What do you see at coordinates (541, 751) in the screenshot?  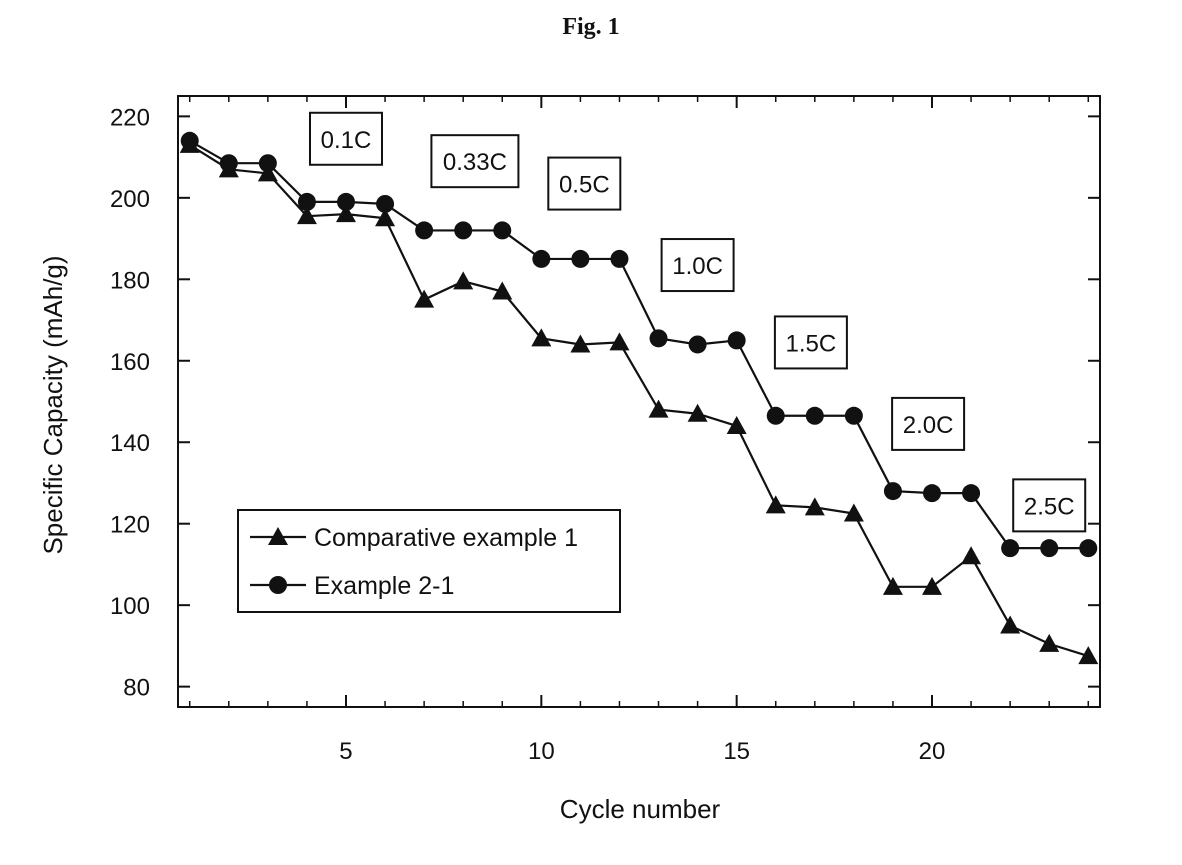 I see `x-tick-label: 10` at bounding box center [541, 751].